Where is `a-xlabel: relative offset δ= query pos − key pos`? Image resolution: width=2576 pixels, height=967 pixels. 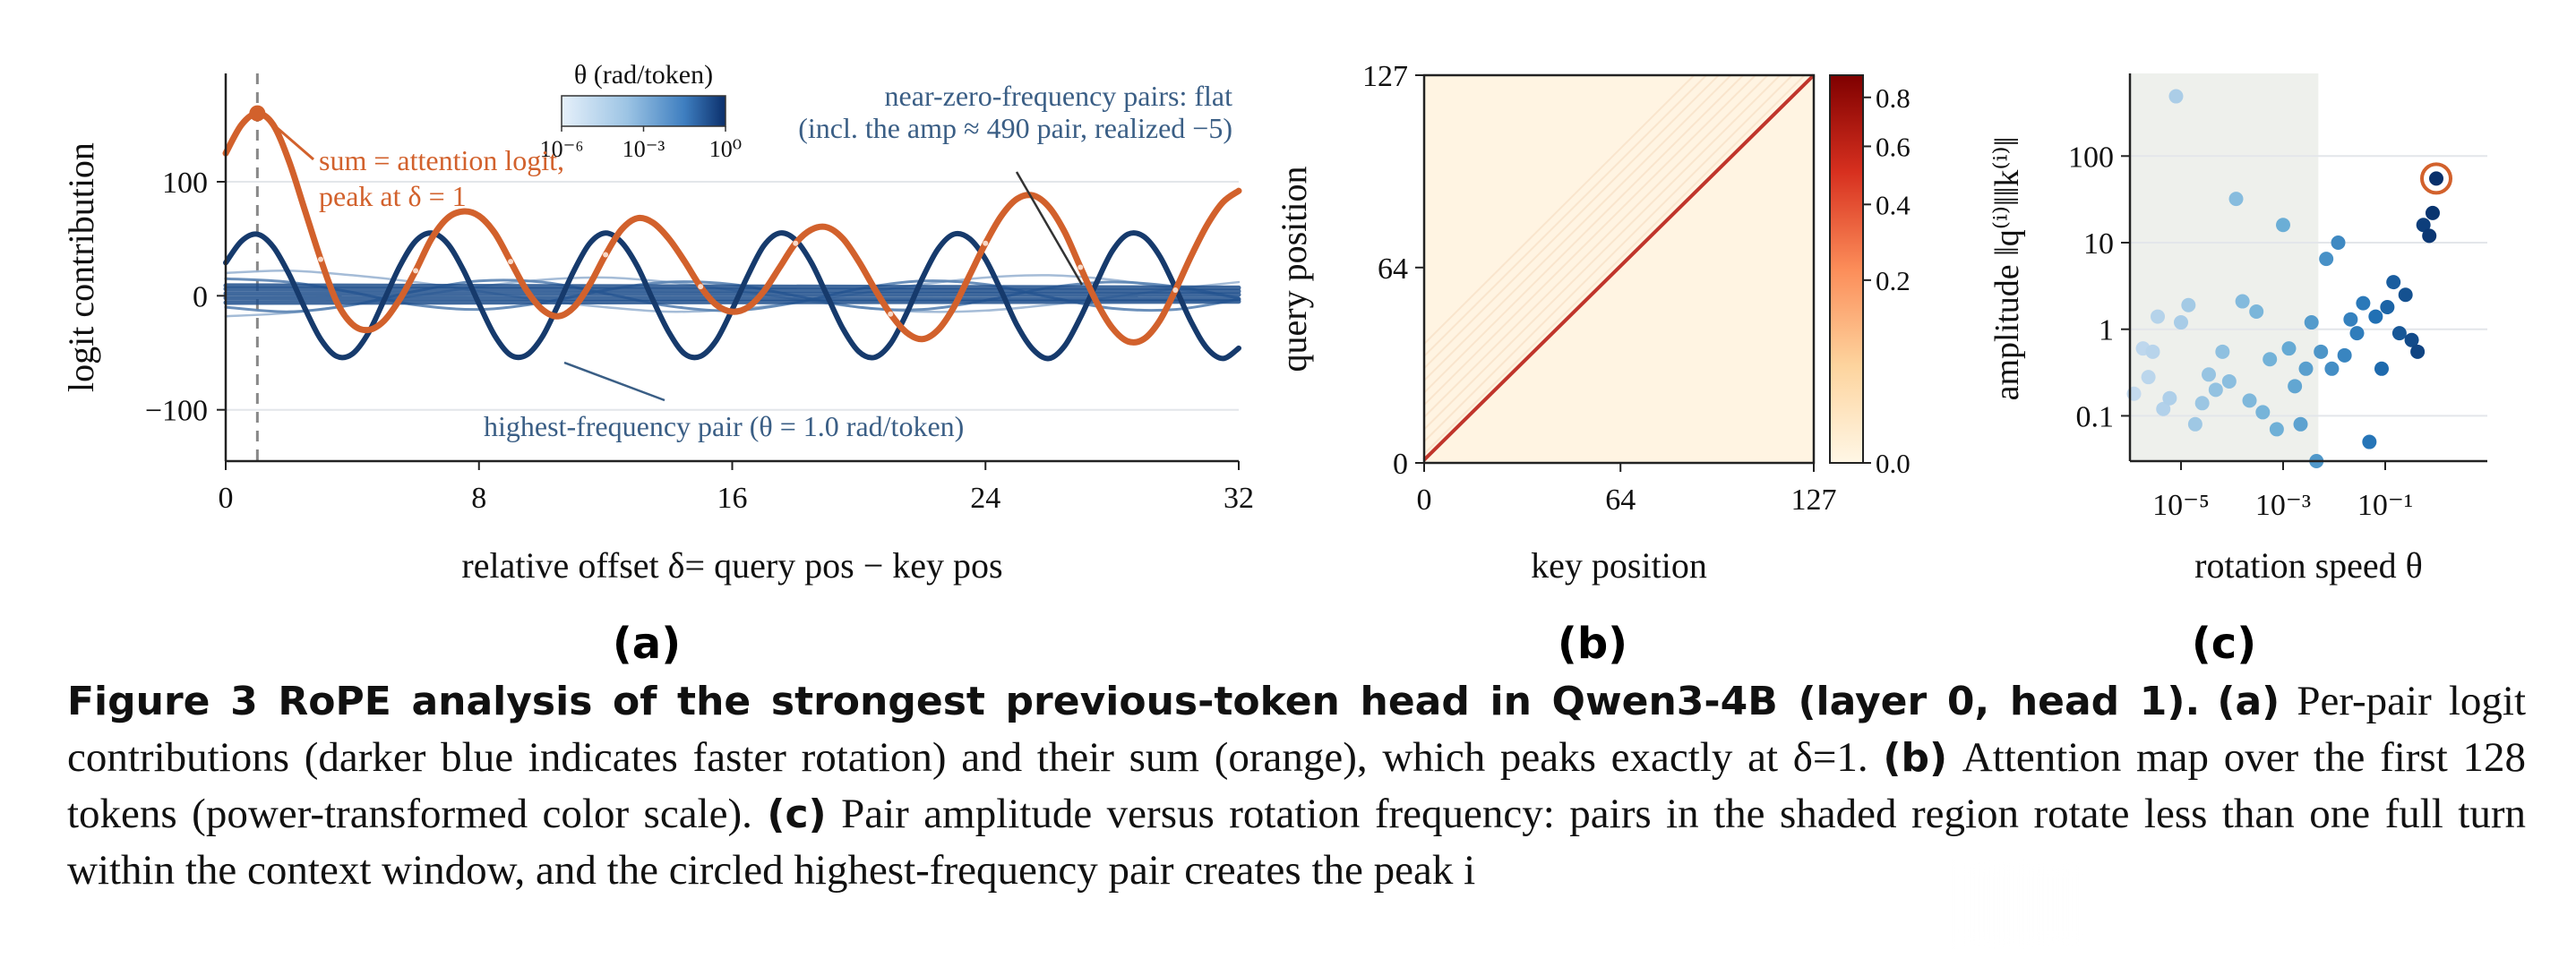
a-xlabel: relative offset δ= query pos − key pos is located at coordinates (731, 565).